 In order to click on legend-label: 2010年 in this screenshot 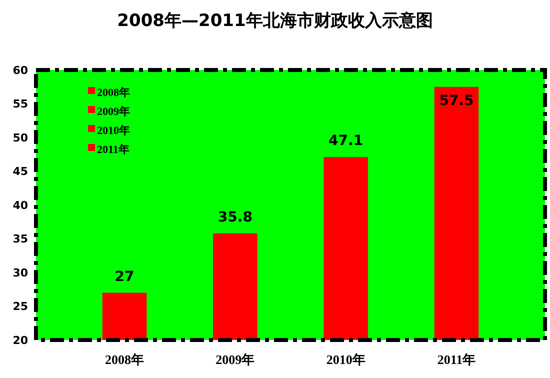, I will do `click(113, 130)`.